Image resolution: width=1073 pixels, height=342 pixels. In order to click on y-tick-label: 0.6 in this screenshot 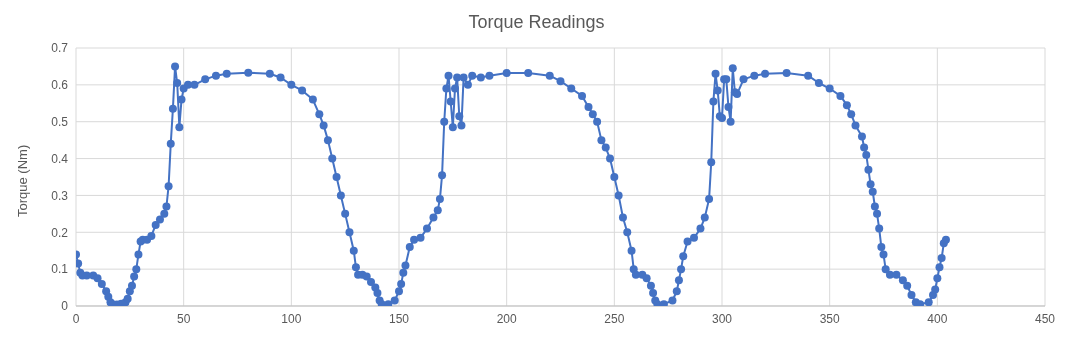, I will do `click(60, 85)`.